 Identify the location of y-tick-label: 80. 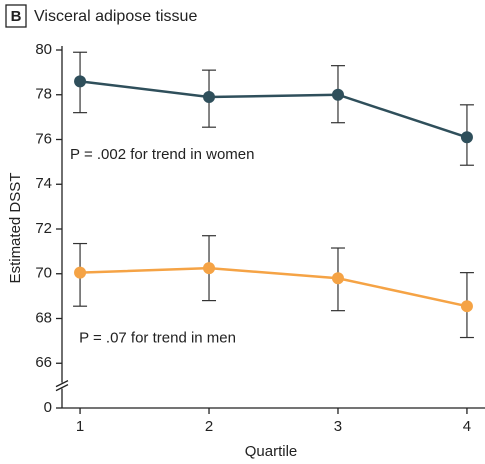
(43, 49).